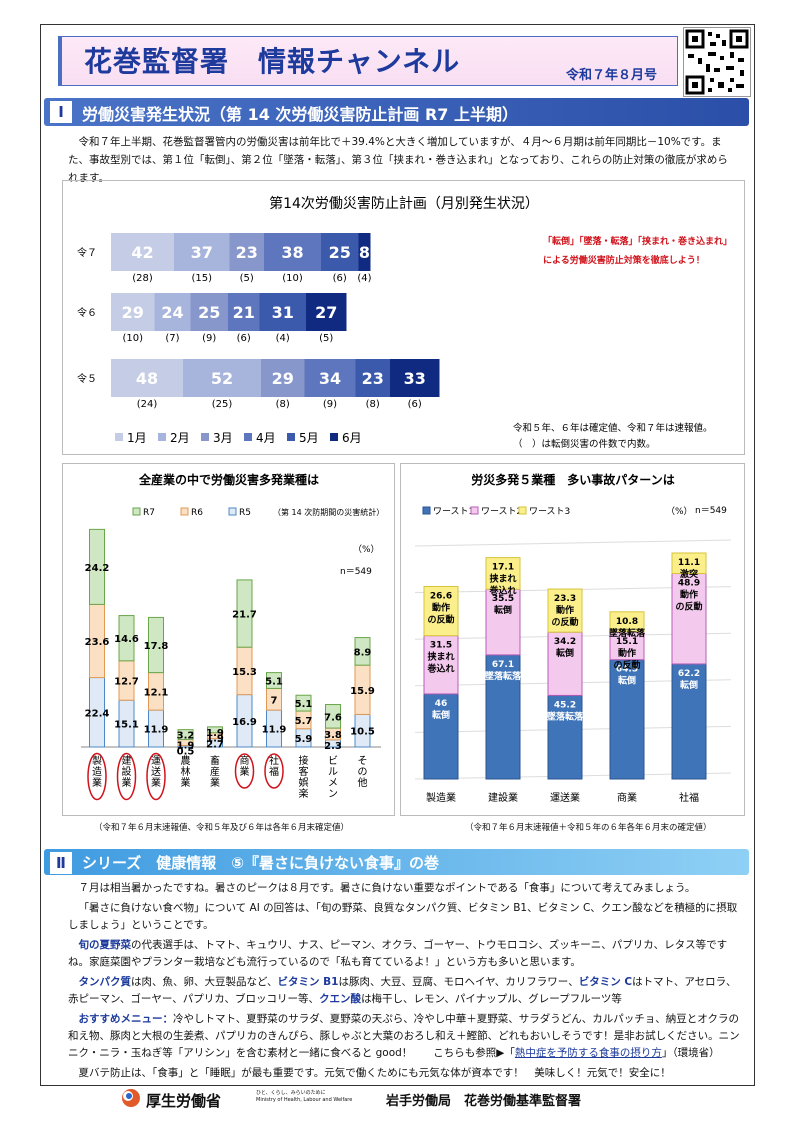 Image resolution: width=793 pixels, height=1122 pixels. What do you see at coordinates (441, 704) in the screenshot?
I see `bar-value-label: 46` at bounding box center [441, 704].